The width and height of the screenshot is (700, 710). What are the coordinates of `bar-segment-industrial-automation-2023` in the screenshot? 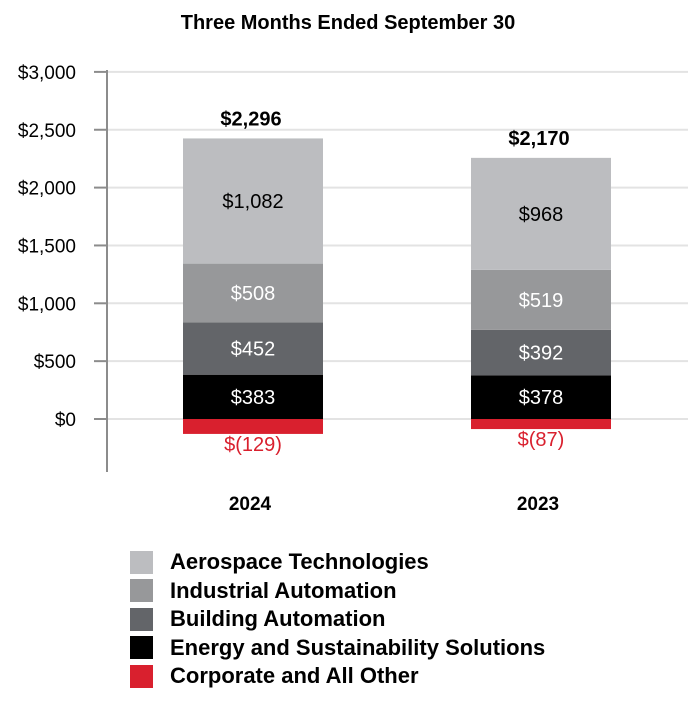 It's located at (541, 299).